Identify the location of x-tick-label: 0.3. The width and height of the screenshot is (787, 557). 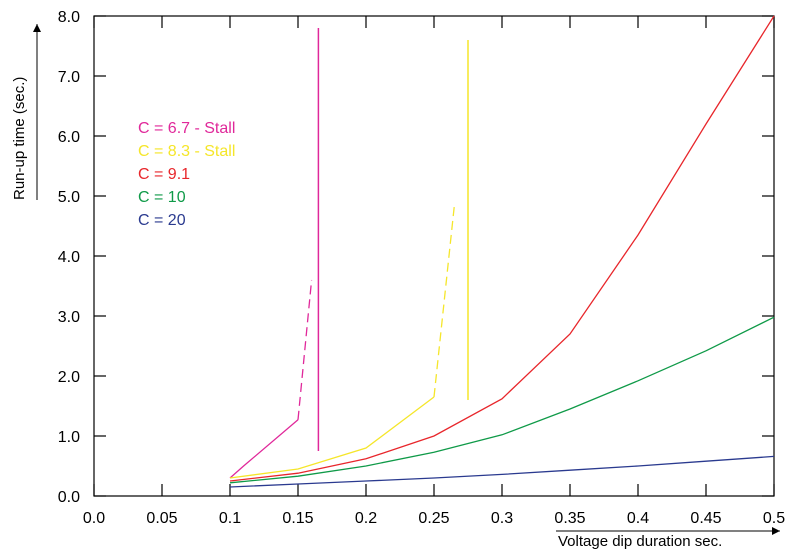
(502, 518).